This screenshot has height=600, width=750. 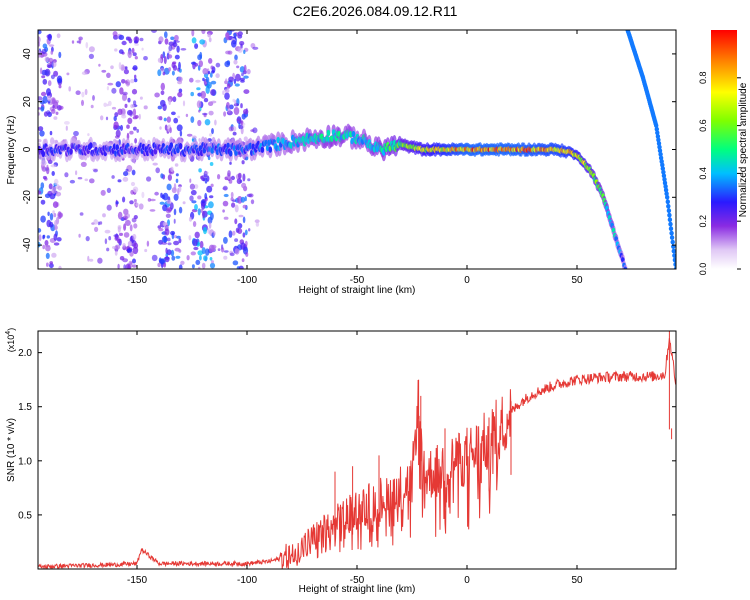 What do you see at coordinates (703, 173) in the screenshot?
I see `colorbar-tick-label: 0.4` at bounding box center [703, 173].